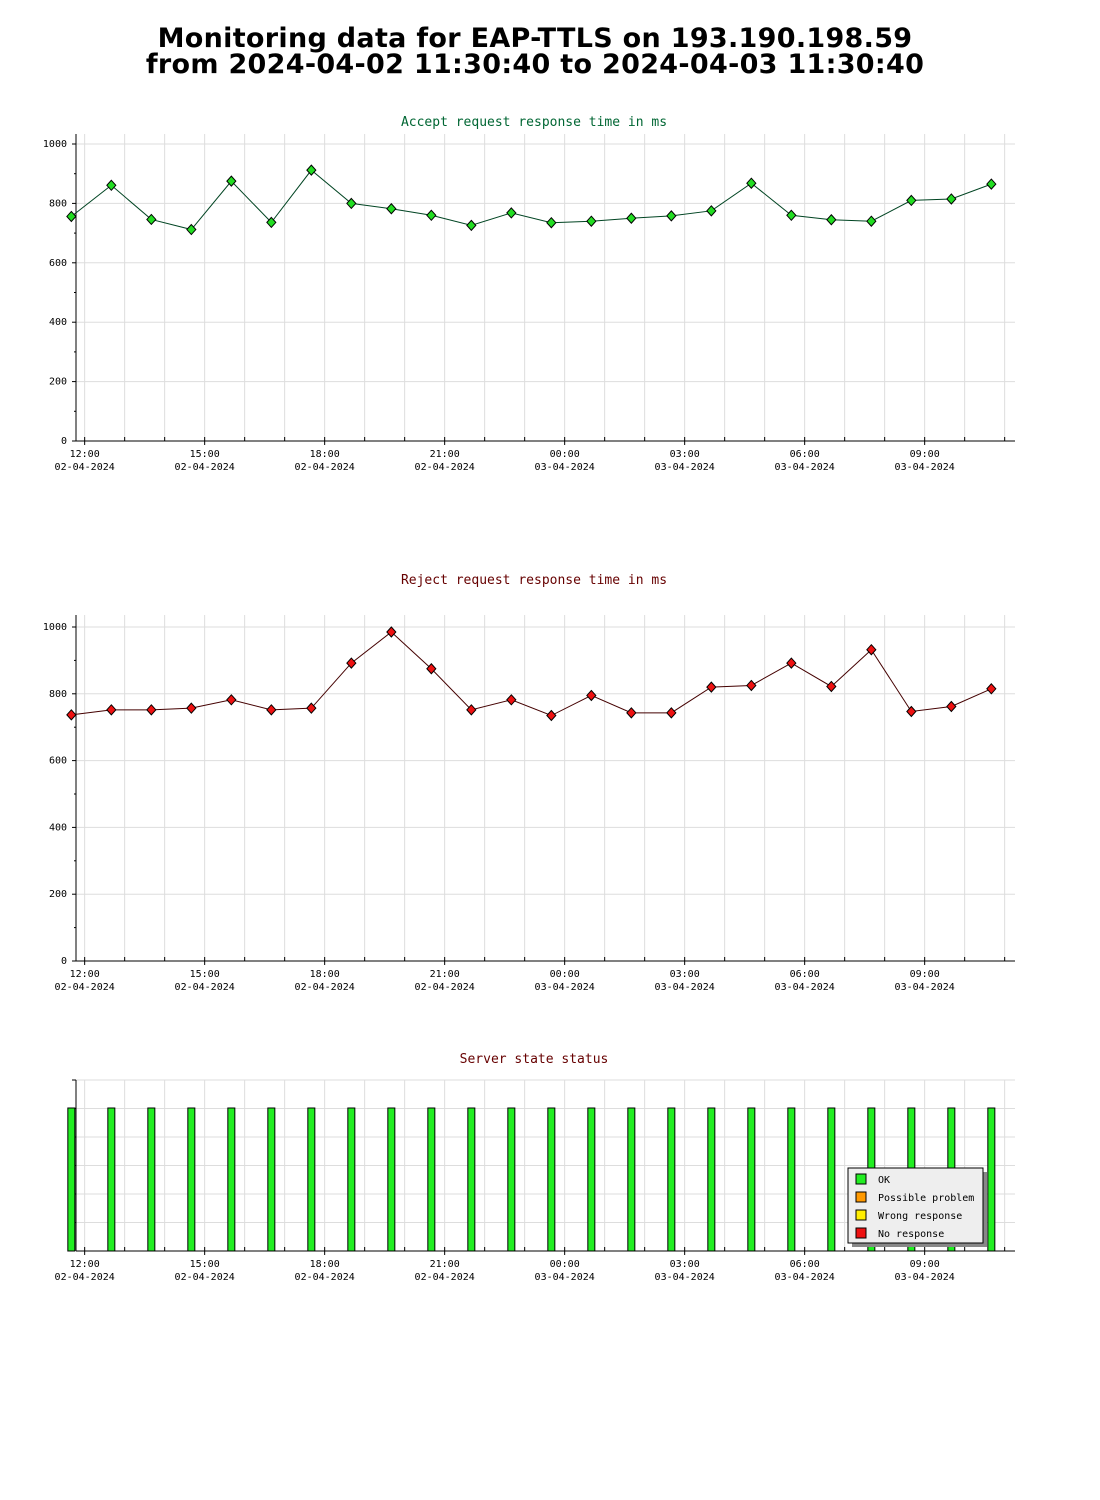 The width and height of the screenshot is (1100, 1500). What do you see at coordinates (920, 1216) in the screenshot?
I see `legend-label: Wrong response` at bounding box center [920, 1216].